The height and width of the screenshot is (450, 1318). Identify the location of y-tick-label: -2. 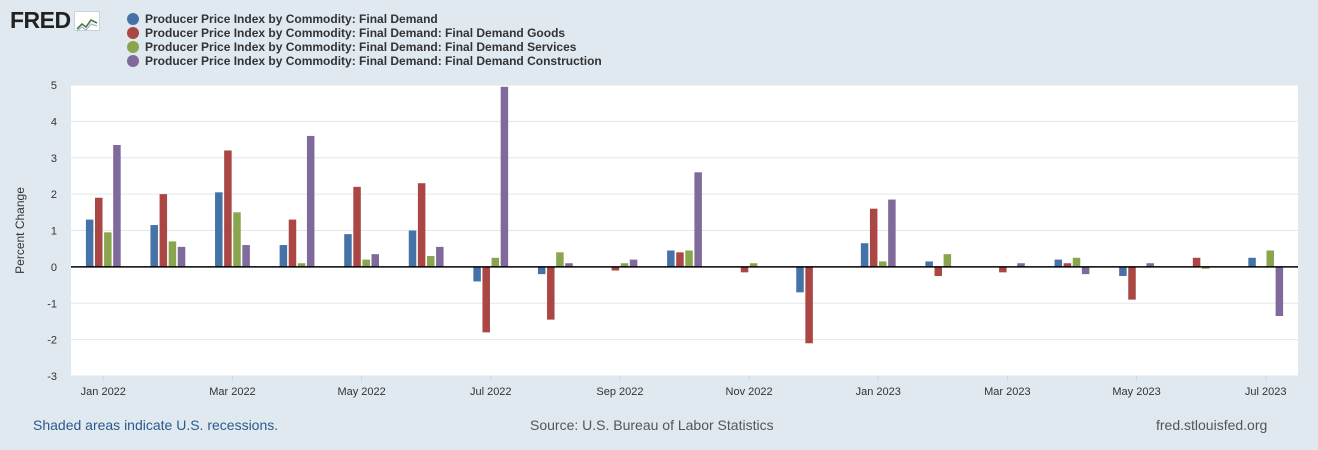
(52, 341).